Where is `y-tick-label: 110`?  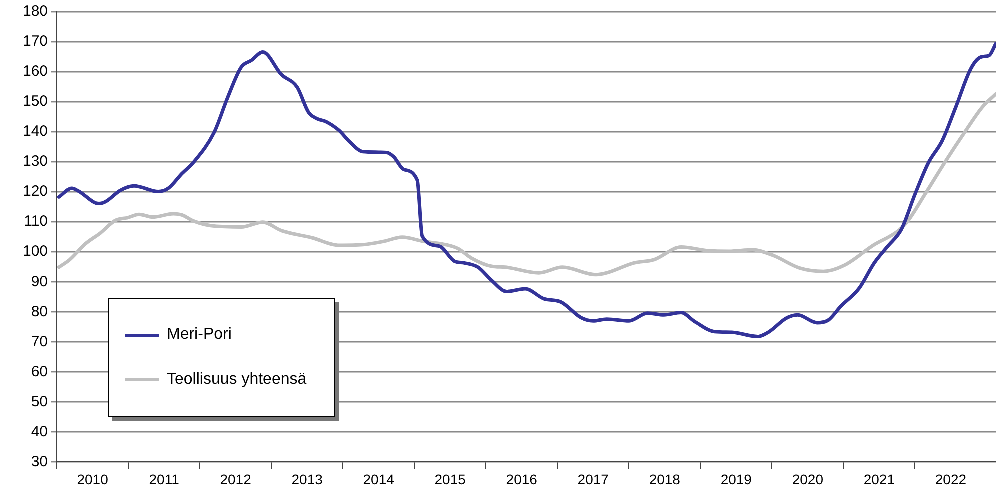 y-tick-label: 110 is located at coordinates (36, 221).